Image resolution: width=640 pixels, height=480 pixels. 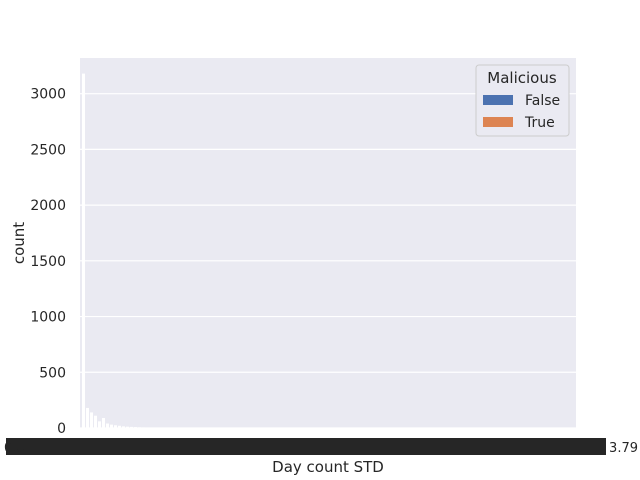 I want to click on legend-label-false: False, so click(x=542, y=101).